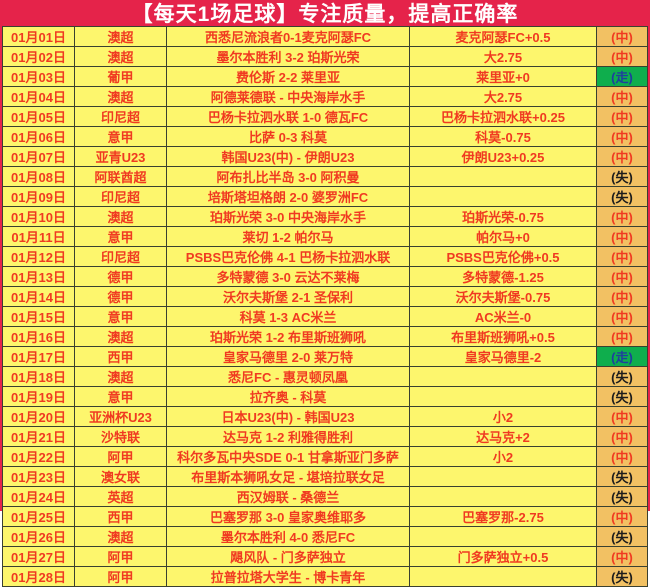  I want to click on match-cell: 比萨 0-3 科莫, so click(288, 136).